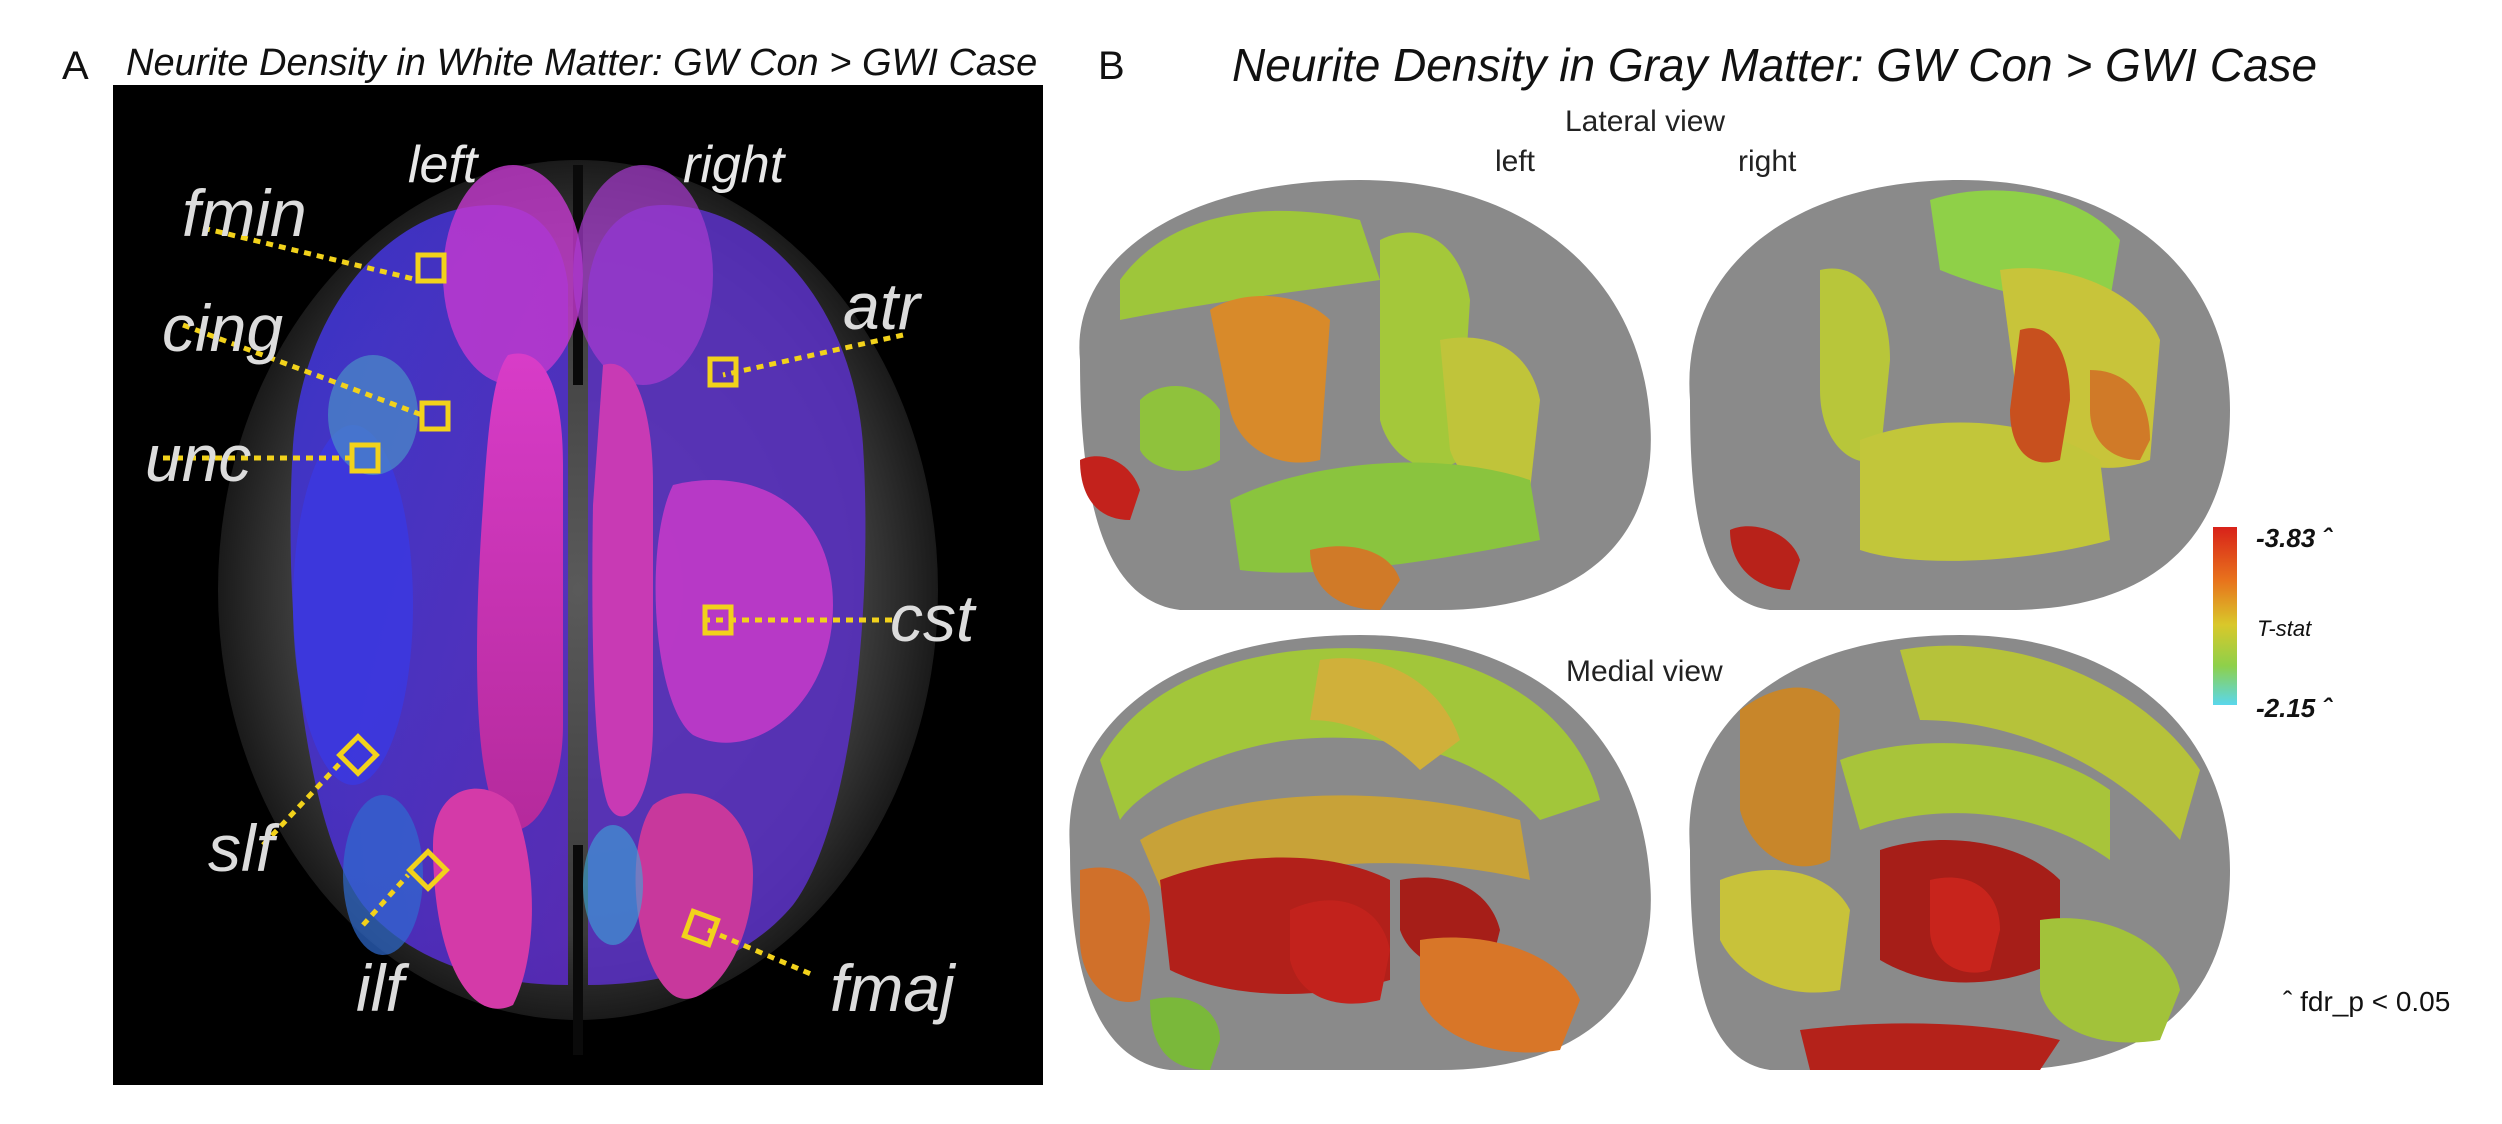  Describe the element at coordinates (892, 988) in the screenshot. I see `tract-label-fmaj: fmaj` at that location.